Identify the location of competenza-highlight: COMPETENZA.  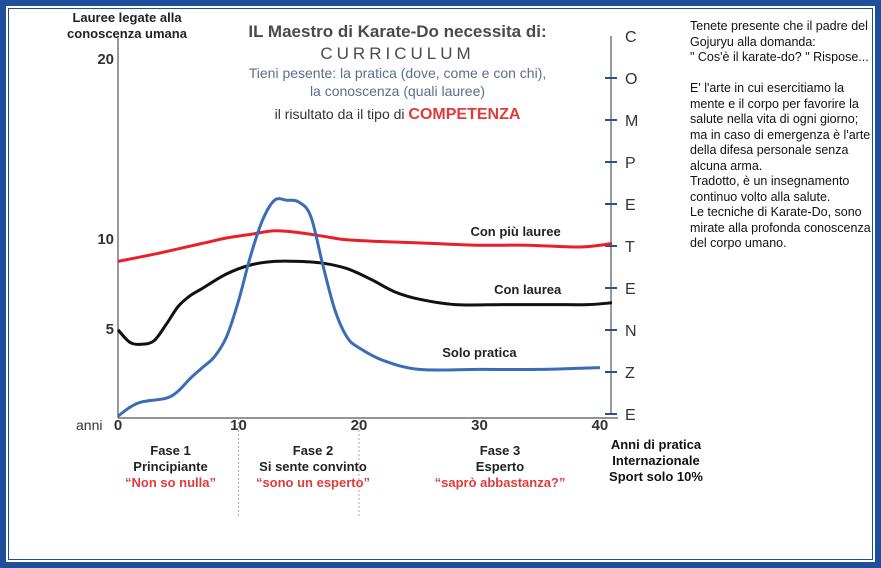
(464, 114).